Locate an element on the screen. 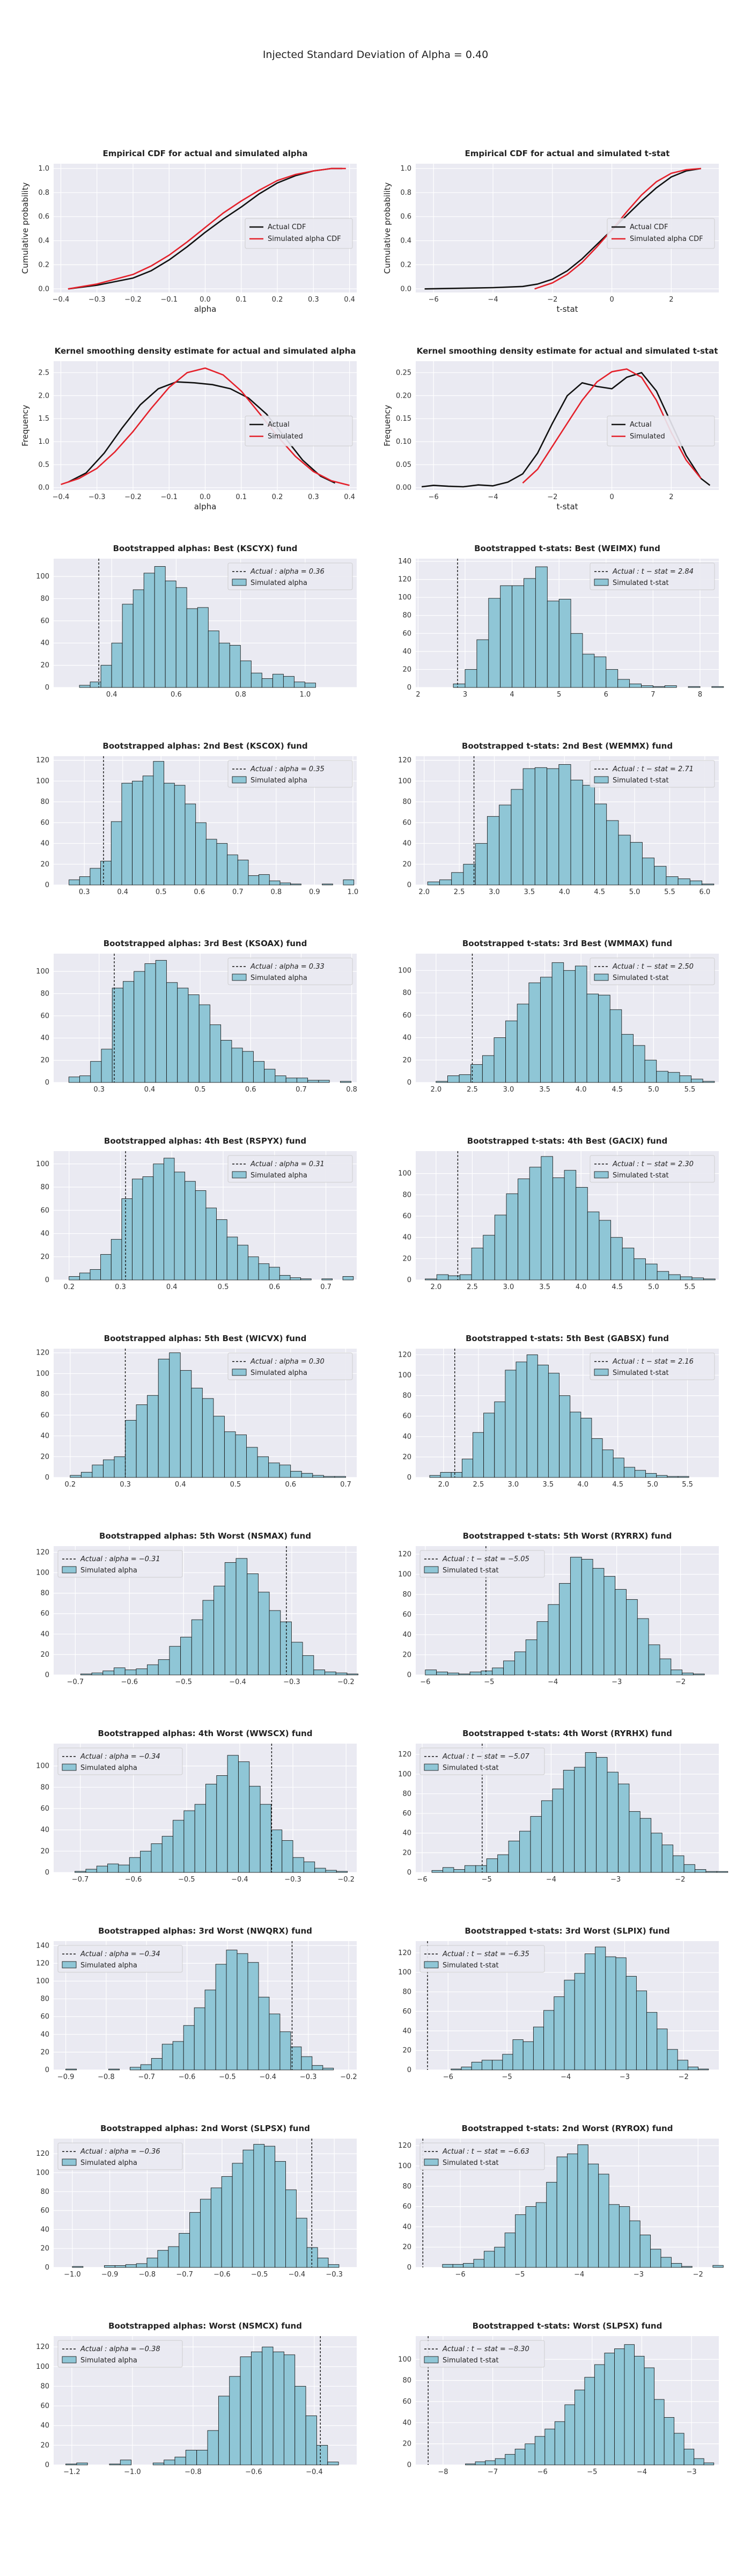 Image resolution: width=751 pixels, height=2576 pixels. x-tick-label: −0.9 is located at coordinates (66, 2077).